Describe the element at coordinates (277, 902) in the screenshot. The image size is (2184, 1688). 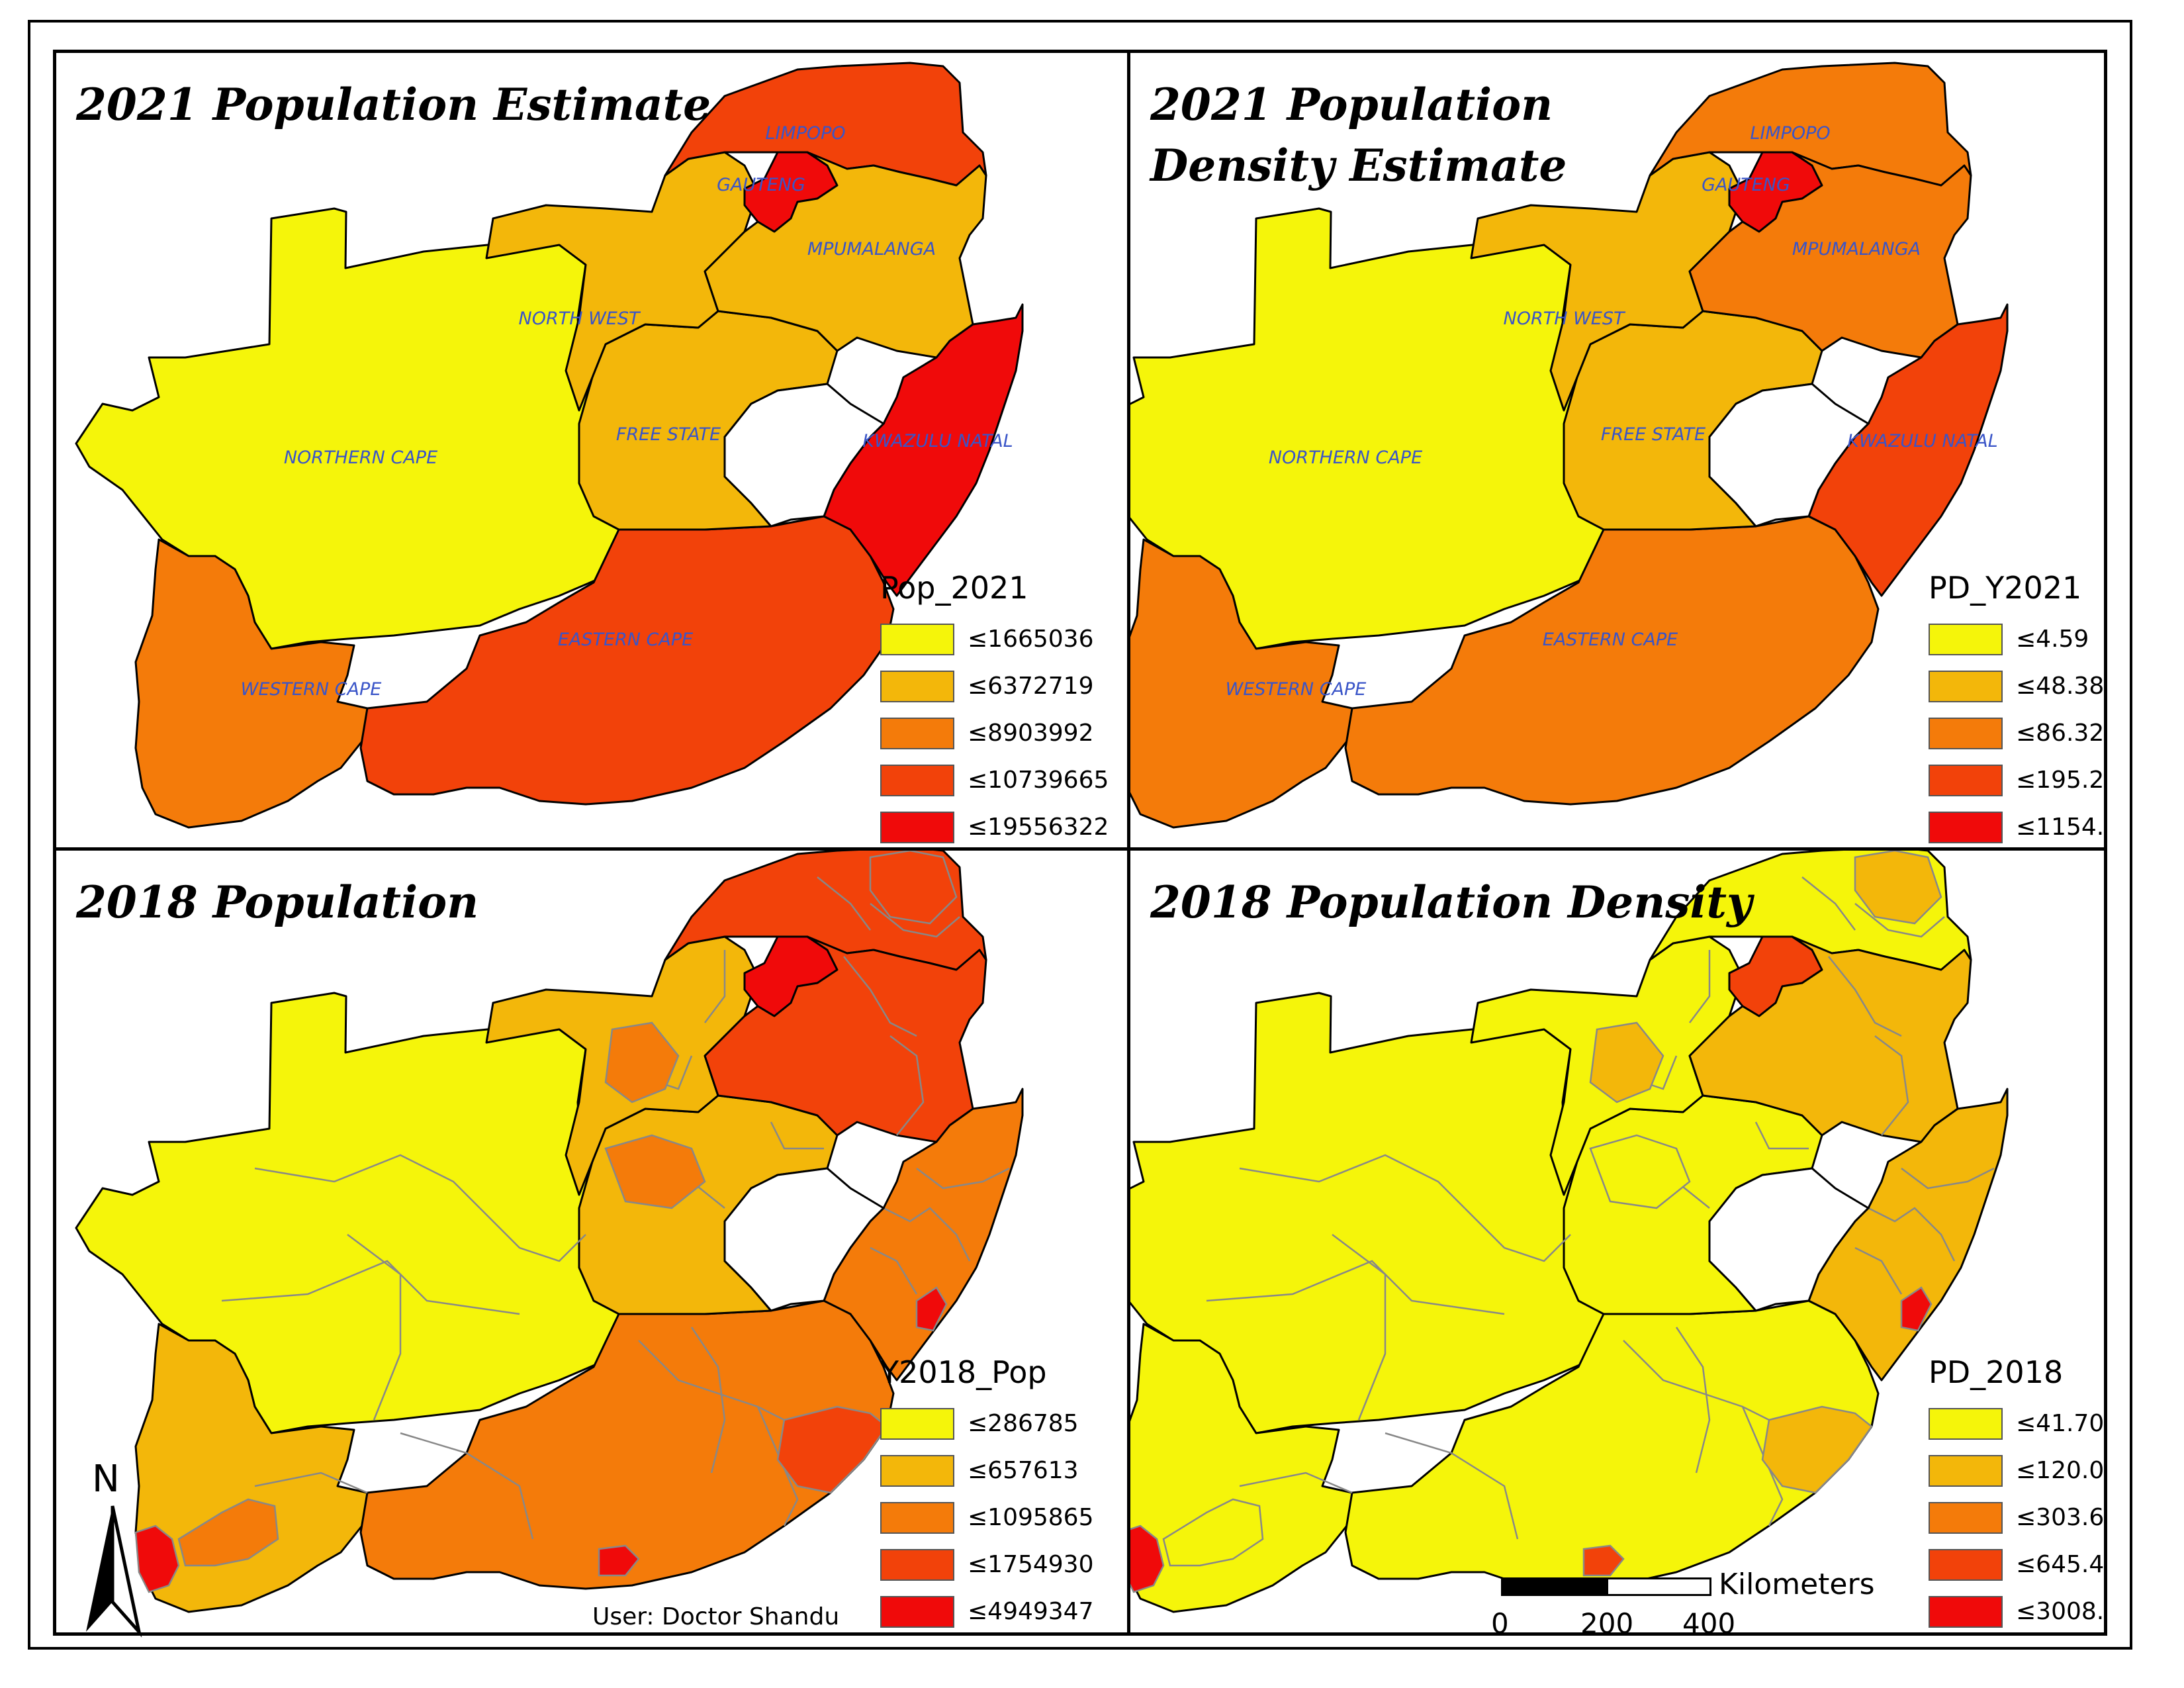
I see `panel-title: 2018 Population` at that location.